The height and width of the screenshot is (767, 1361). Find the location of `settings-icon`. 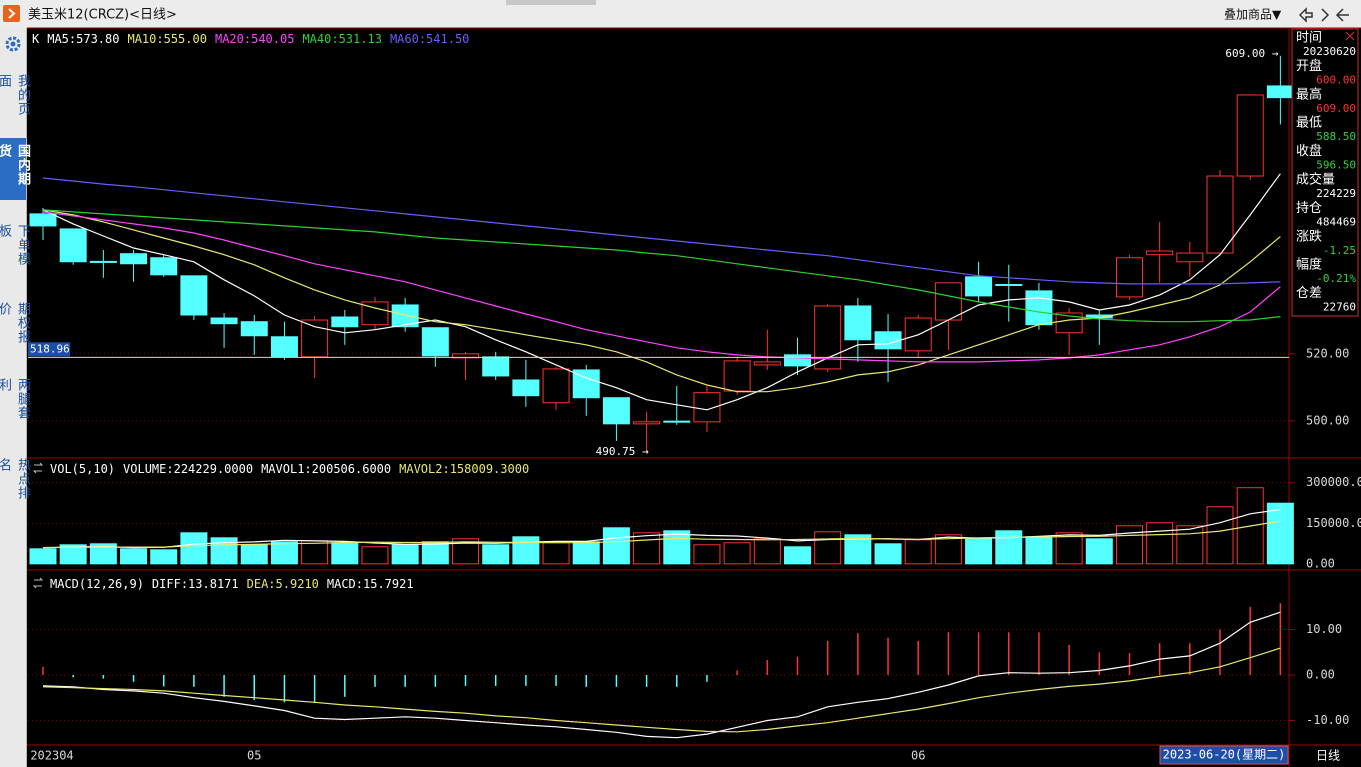

settings-icon is located at coordinates (13, 45).